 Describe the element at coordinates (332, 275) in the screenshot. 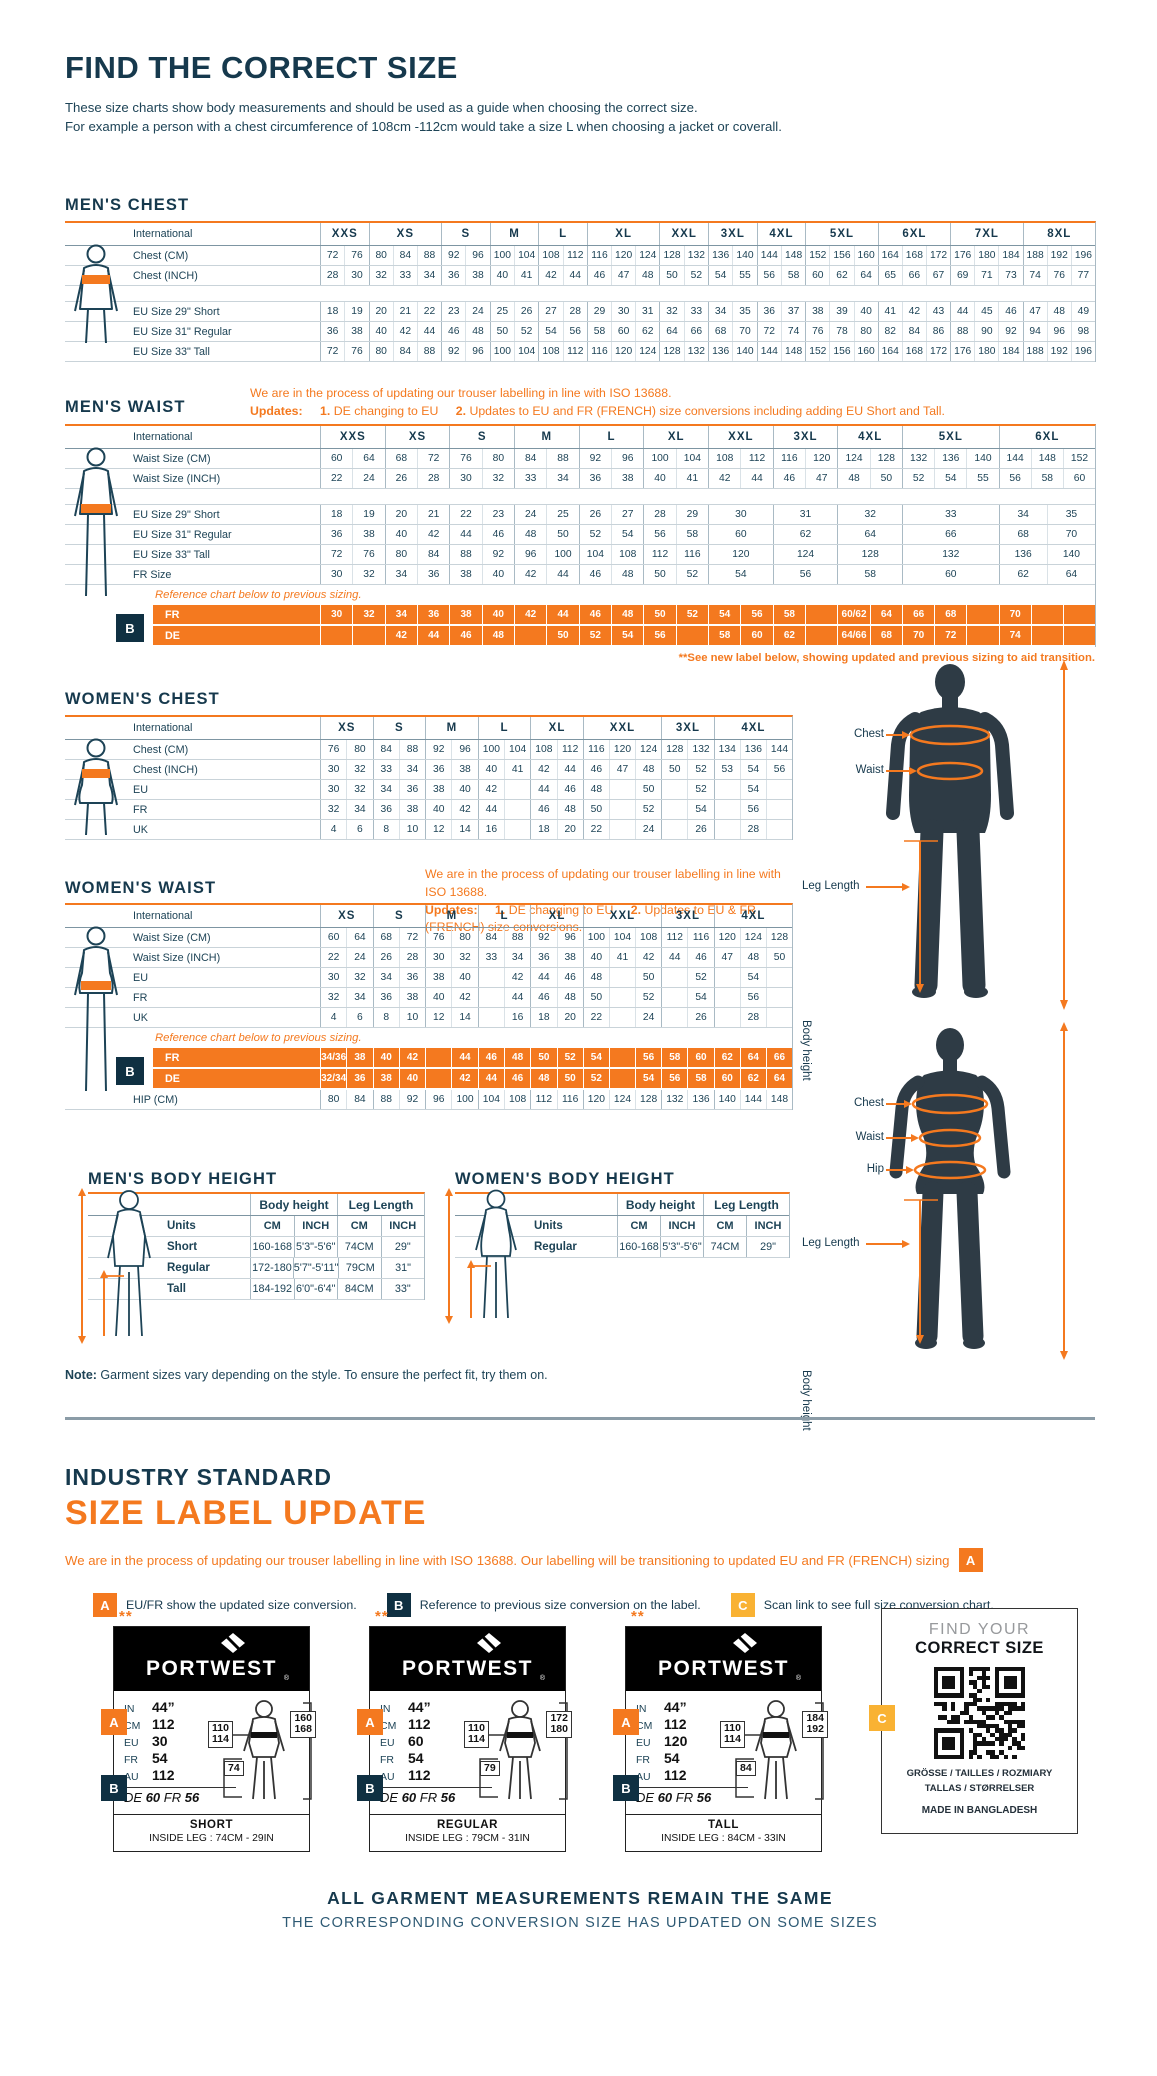

I see `size-cell: 28` at that location.